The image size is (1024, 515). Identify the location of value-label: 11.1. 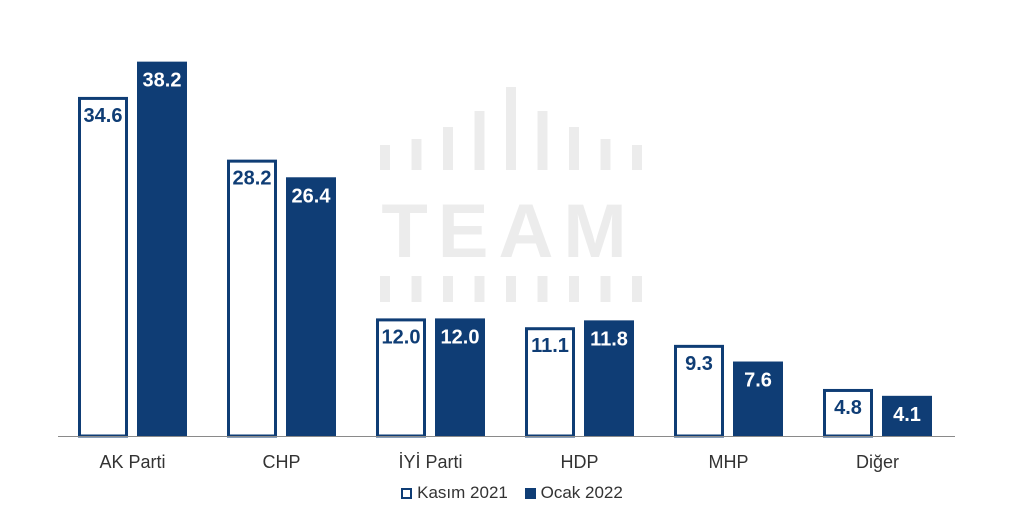
(550, 346).